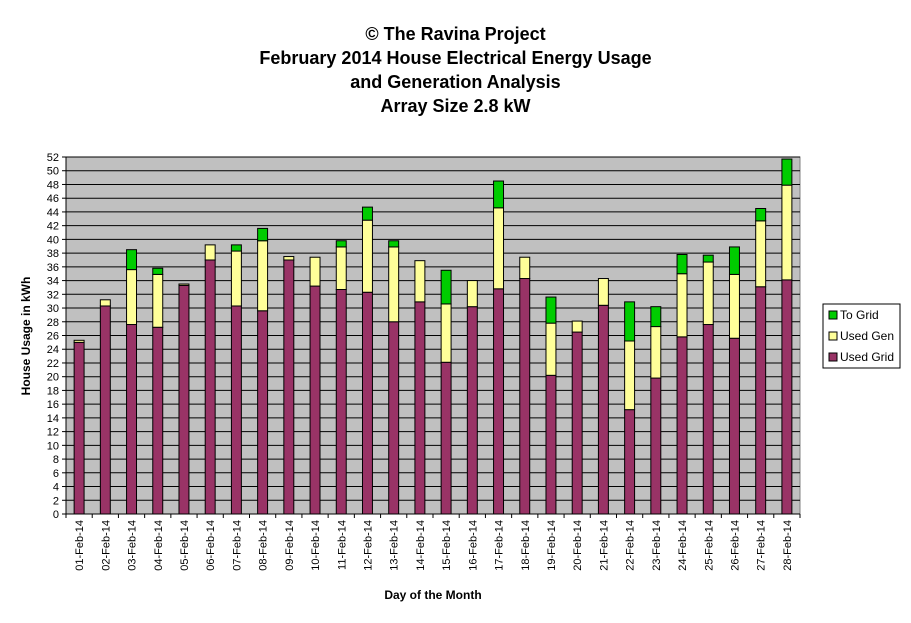 Image resolution: width=911 pixels, height=623 pixels. Describe the element at coordinates (867, 336) in the screenshot. I see `legend-label: Used Gen` at that location.